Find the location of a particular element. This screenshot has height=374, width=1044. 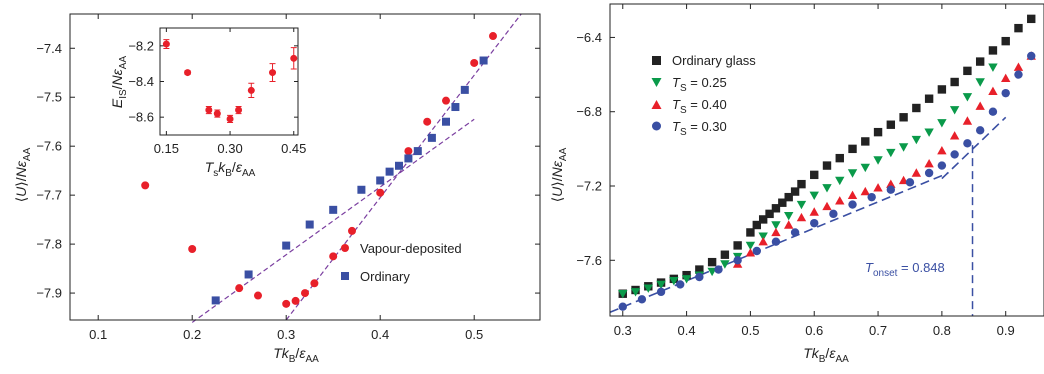

x-tick-label: 0.6 is located at coordinates (814, 330).